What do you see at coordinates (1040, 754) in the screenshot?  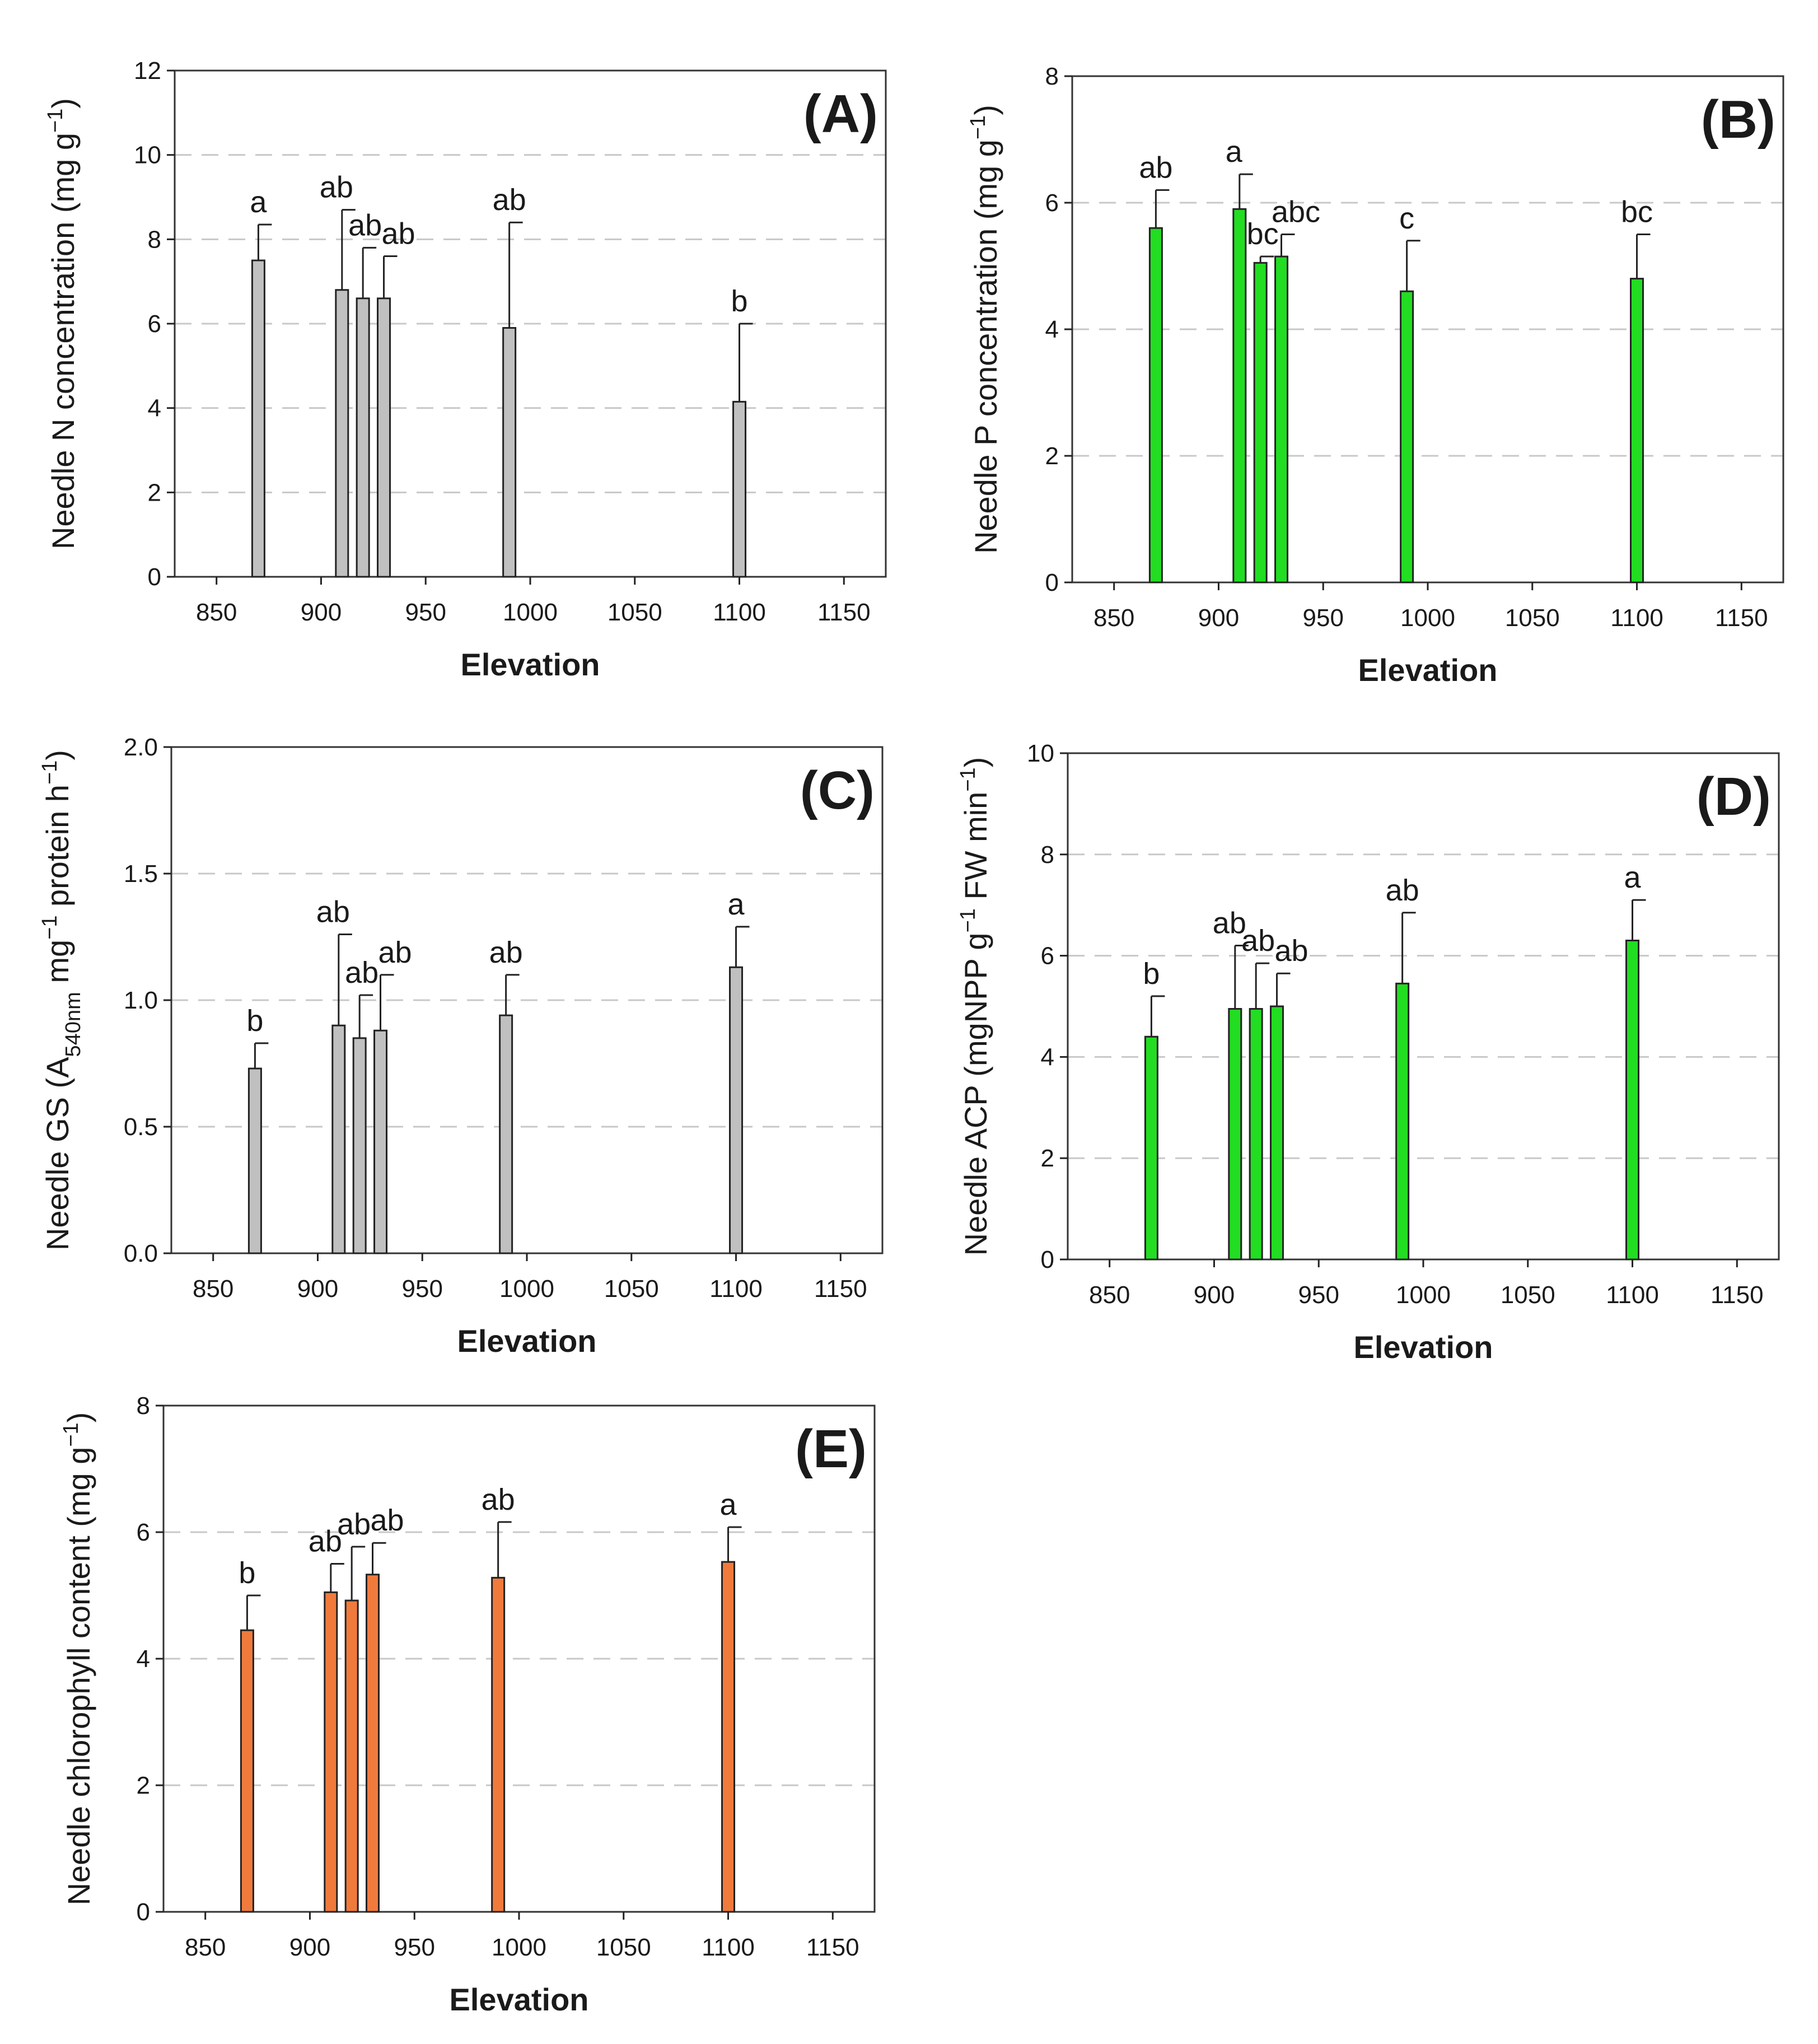 I see `y-tick-label: 10` at bounding box center [1040, 754].